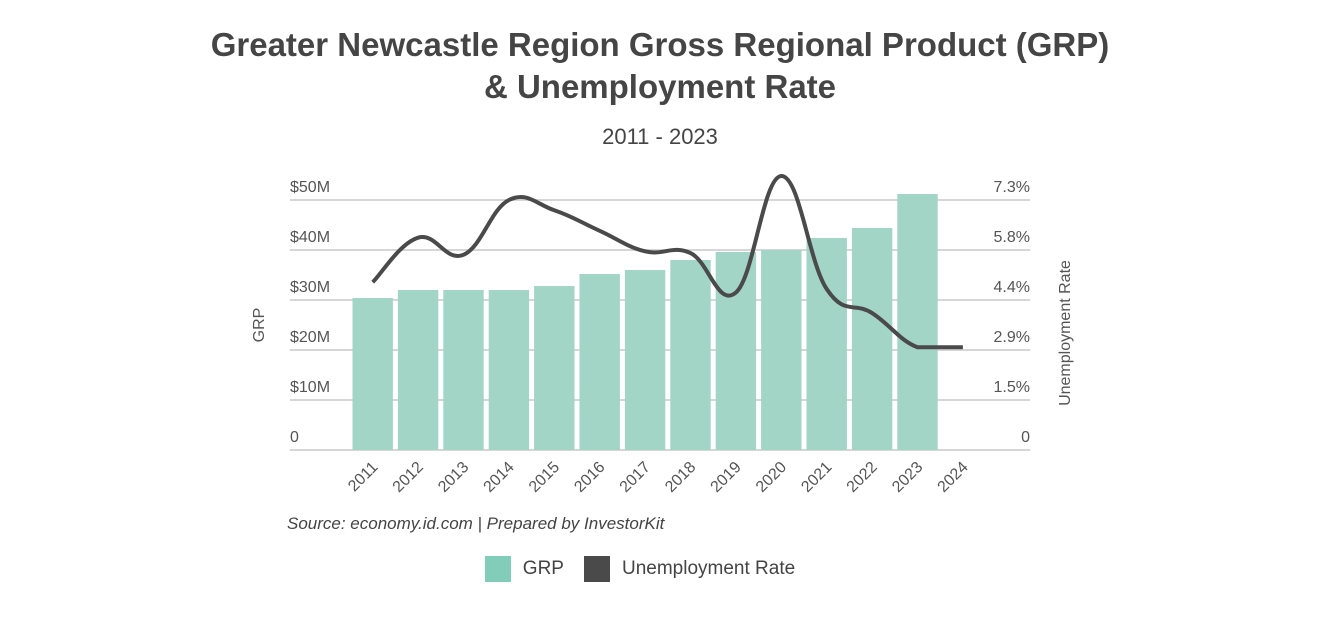 Image resolution: width=1320 pixels, height=640 pixels. I want to click on bar-grp-2018, so click(690, 355).